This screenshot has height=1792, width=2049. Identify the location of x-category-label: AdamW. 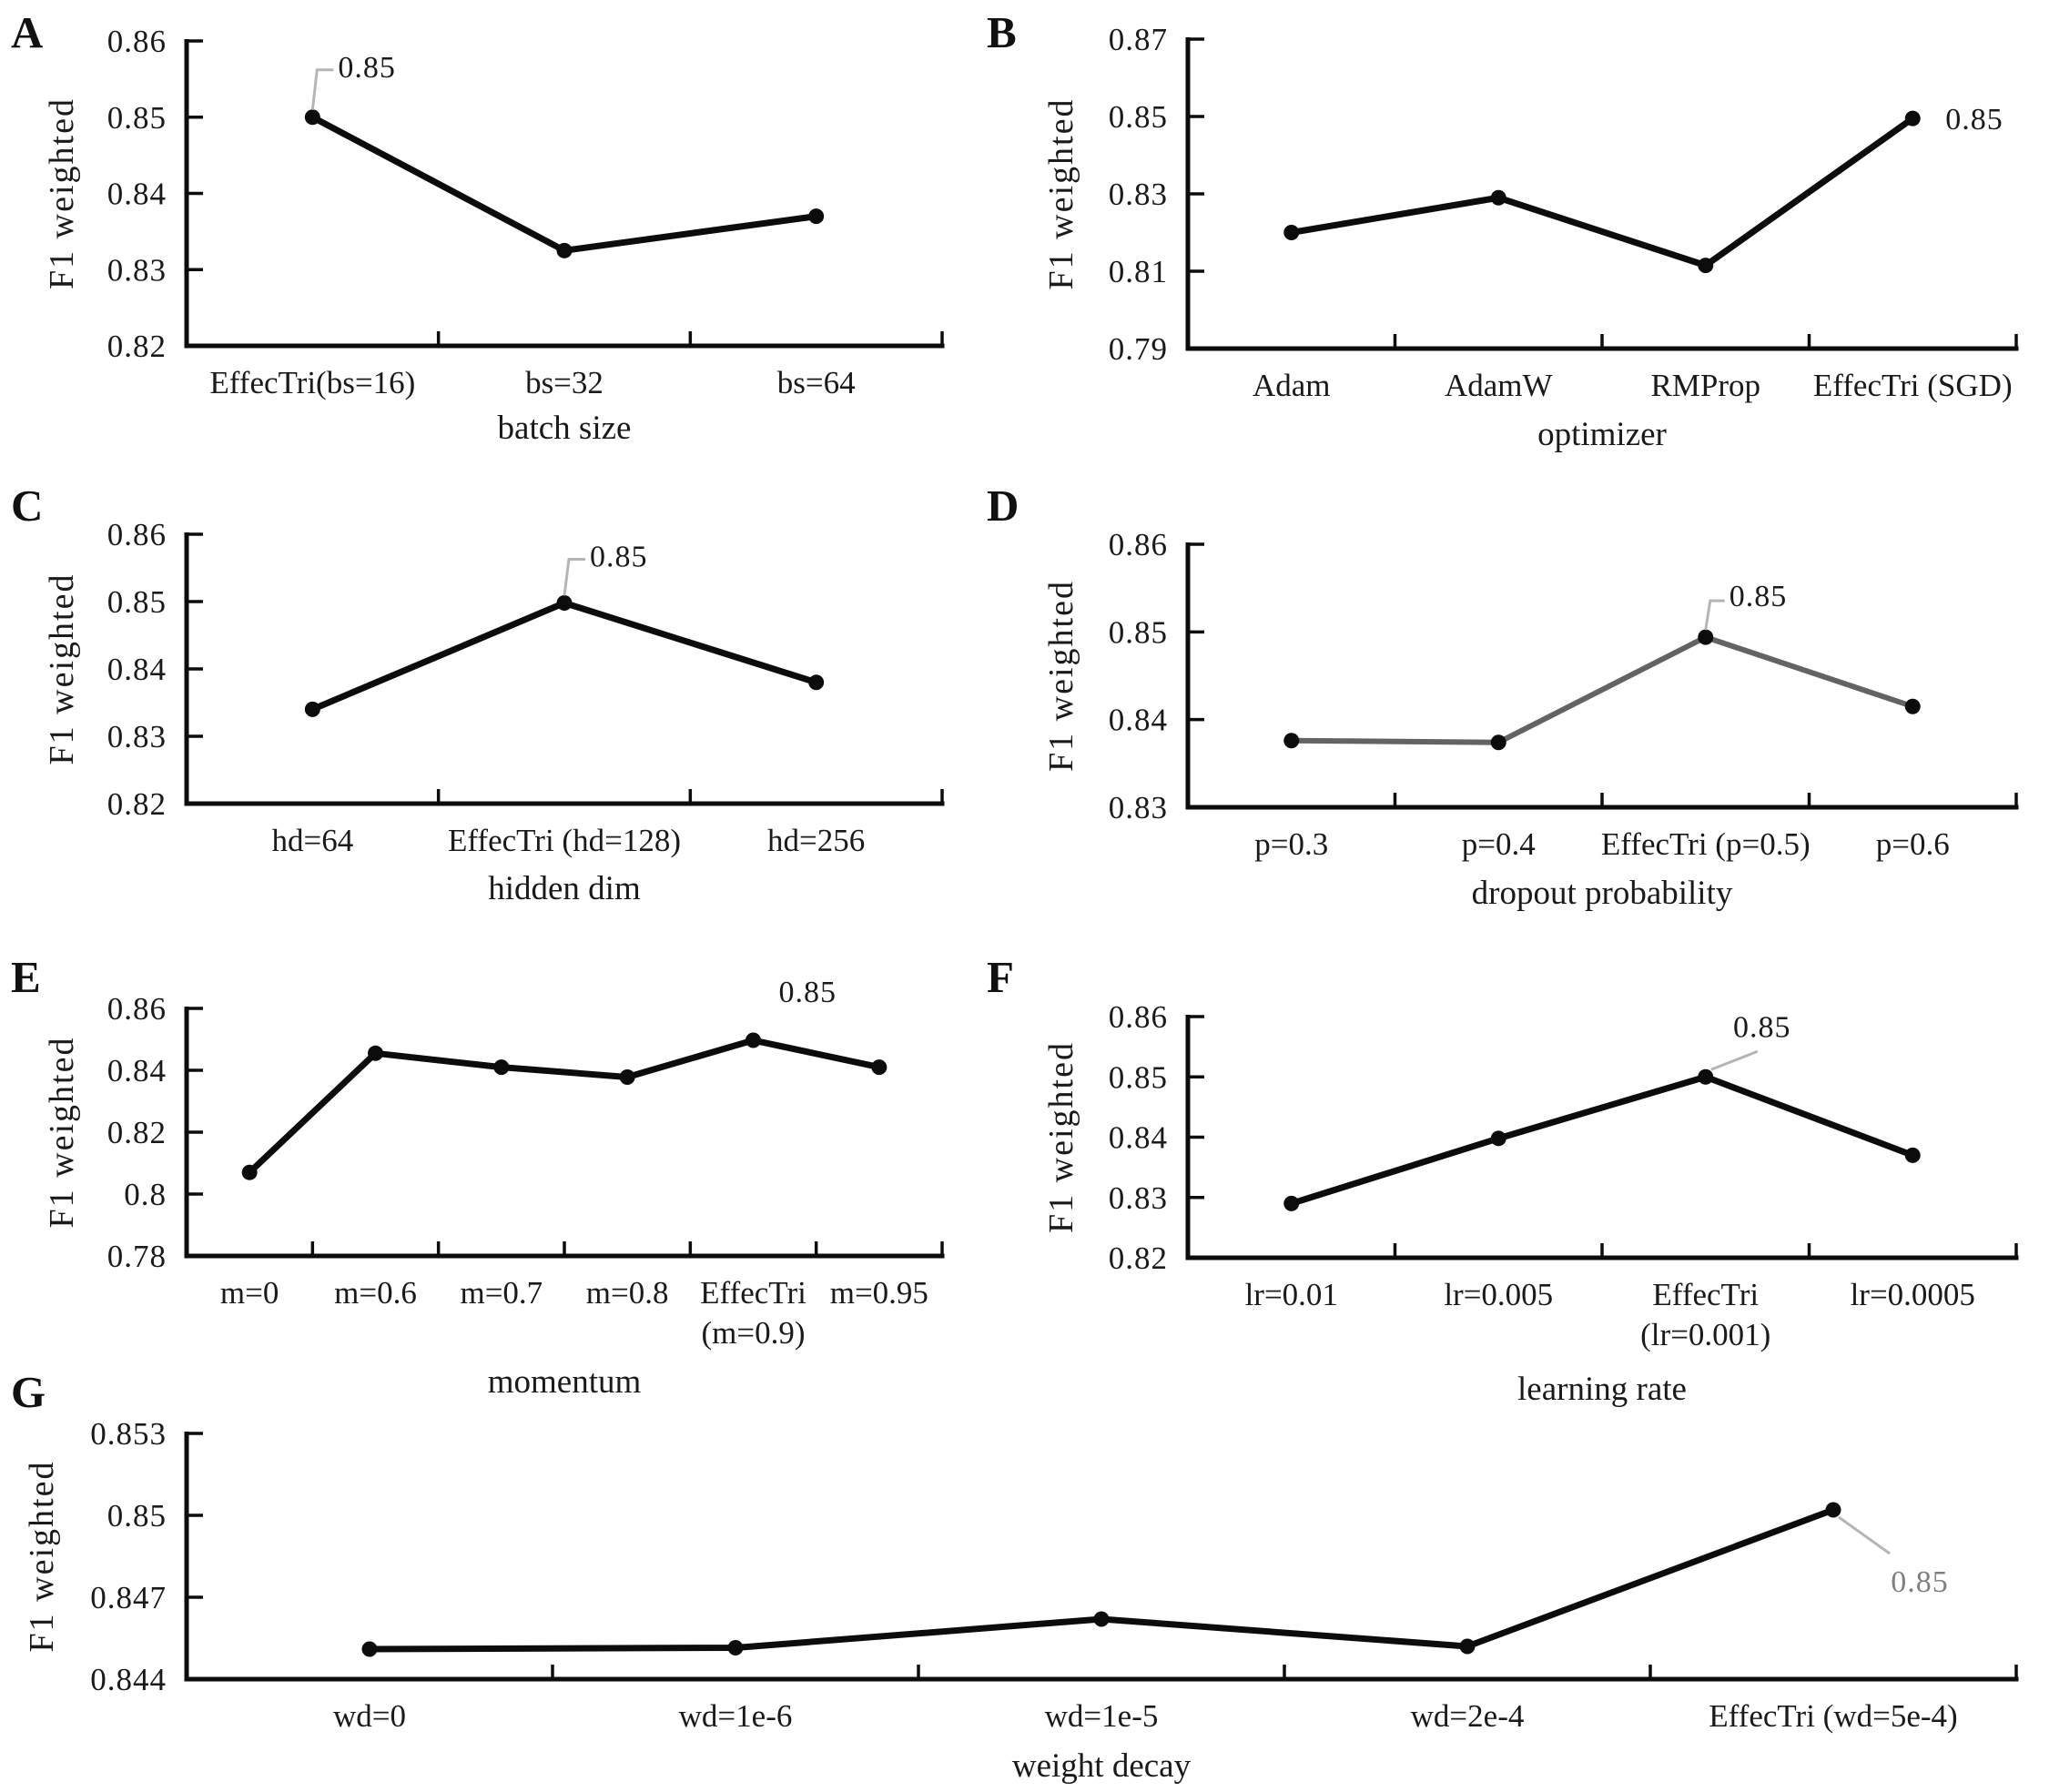
(1499, 385).